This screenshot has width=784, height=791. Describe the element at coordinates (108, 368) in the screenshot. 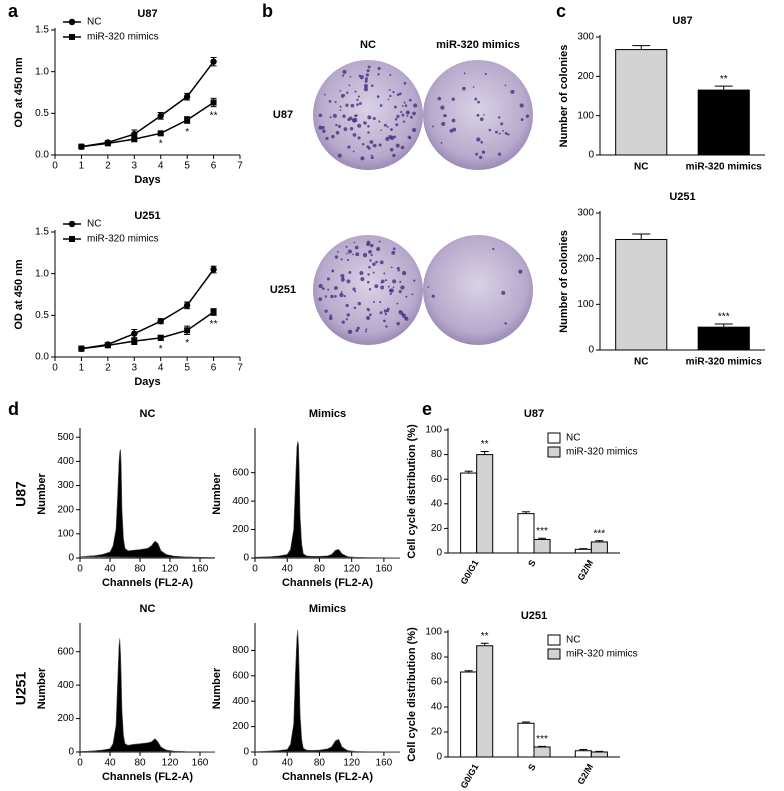

I see `x-tick-label: 2` at that location.